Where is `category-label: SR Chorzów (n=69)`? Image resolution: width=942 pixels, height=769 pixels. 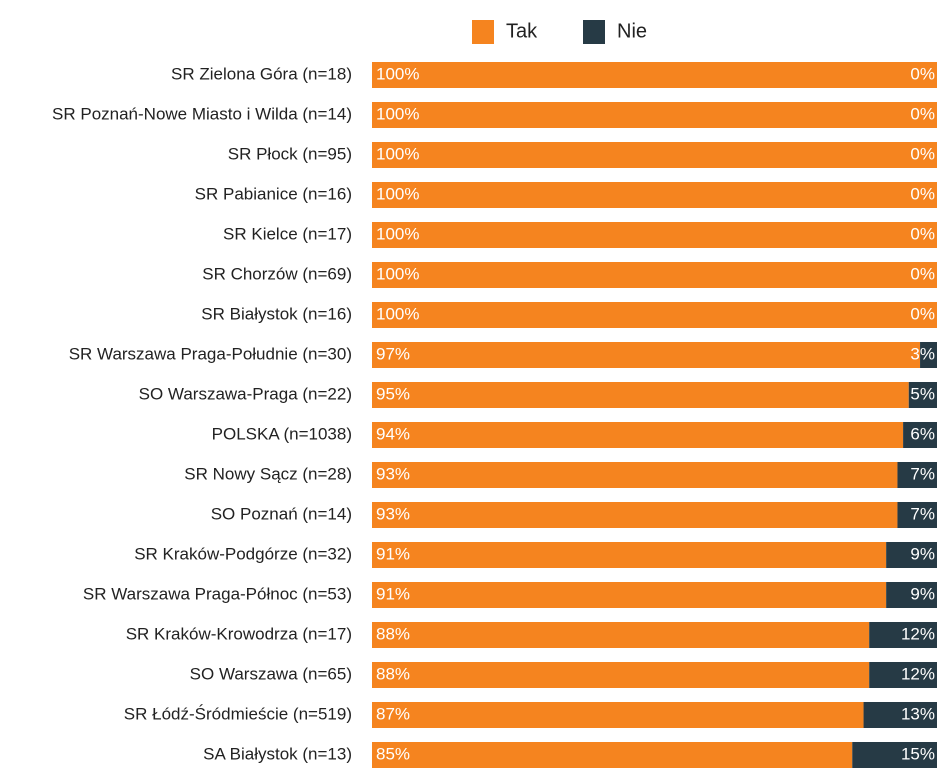 category-label: SR Chorzów (n=69) is located at coordinates (277, 273).